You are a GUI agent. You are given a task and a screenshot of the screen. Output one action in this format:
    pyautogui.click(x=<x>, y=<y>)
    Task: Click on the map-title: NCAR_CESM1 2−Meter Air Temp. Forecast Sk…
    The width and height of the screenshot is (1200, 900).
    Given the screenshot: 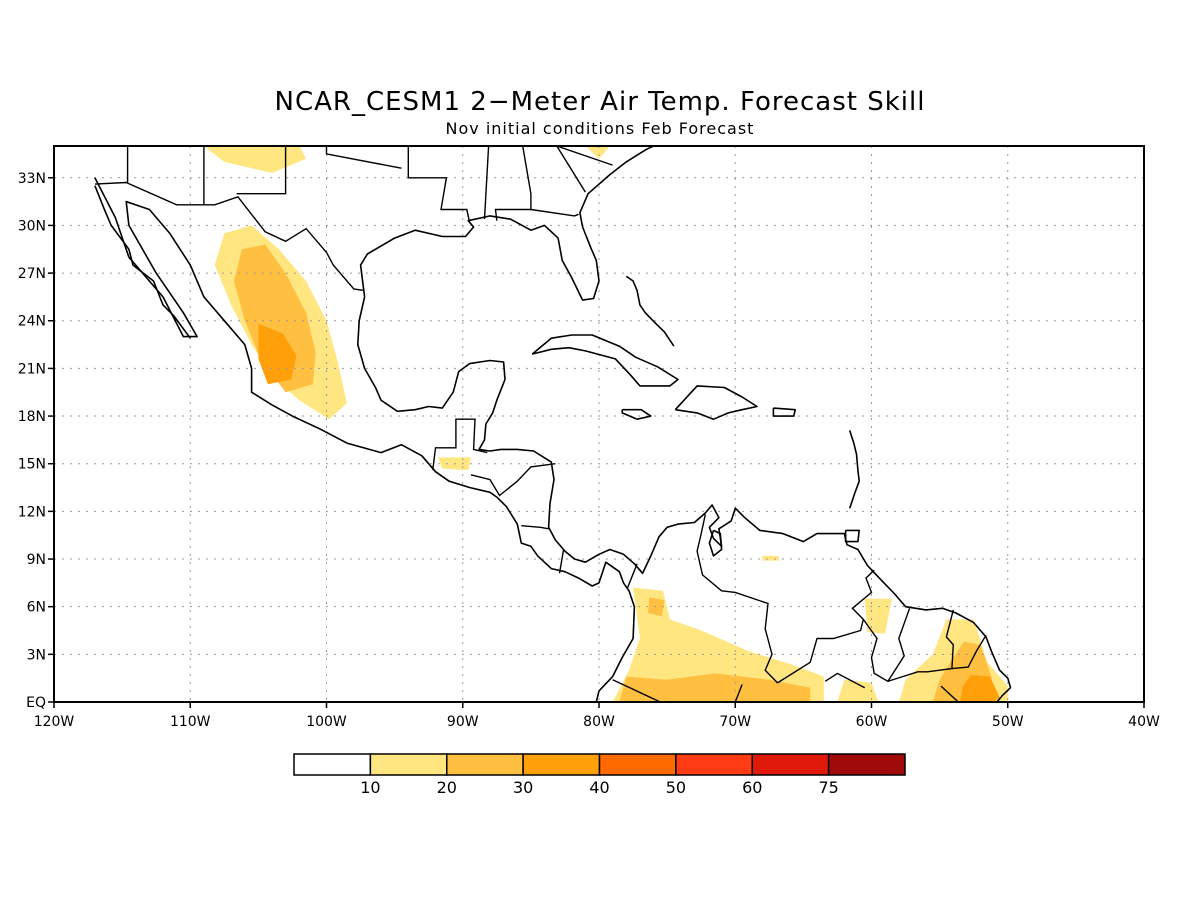 What is the action you would take?
    pyautogui.click(x=600, y=102)
    